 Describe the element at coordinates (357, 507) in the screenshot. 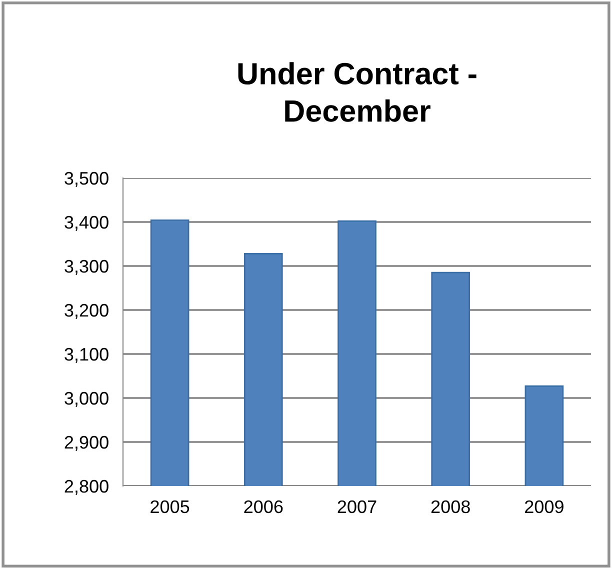

I see `x-tick-label: 2007` at that location.